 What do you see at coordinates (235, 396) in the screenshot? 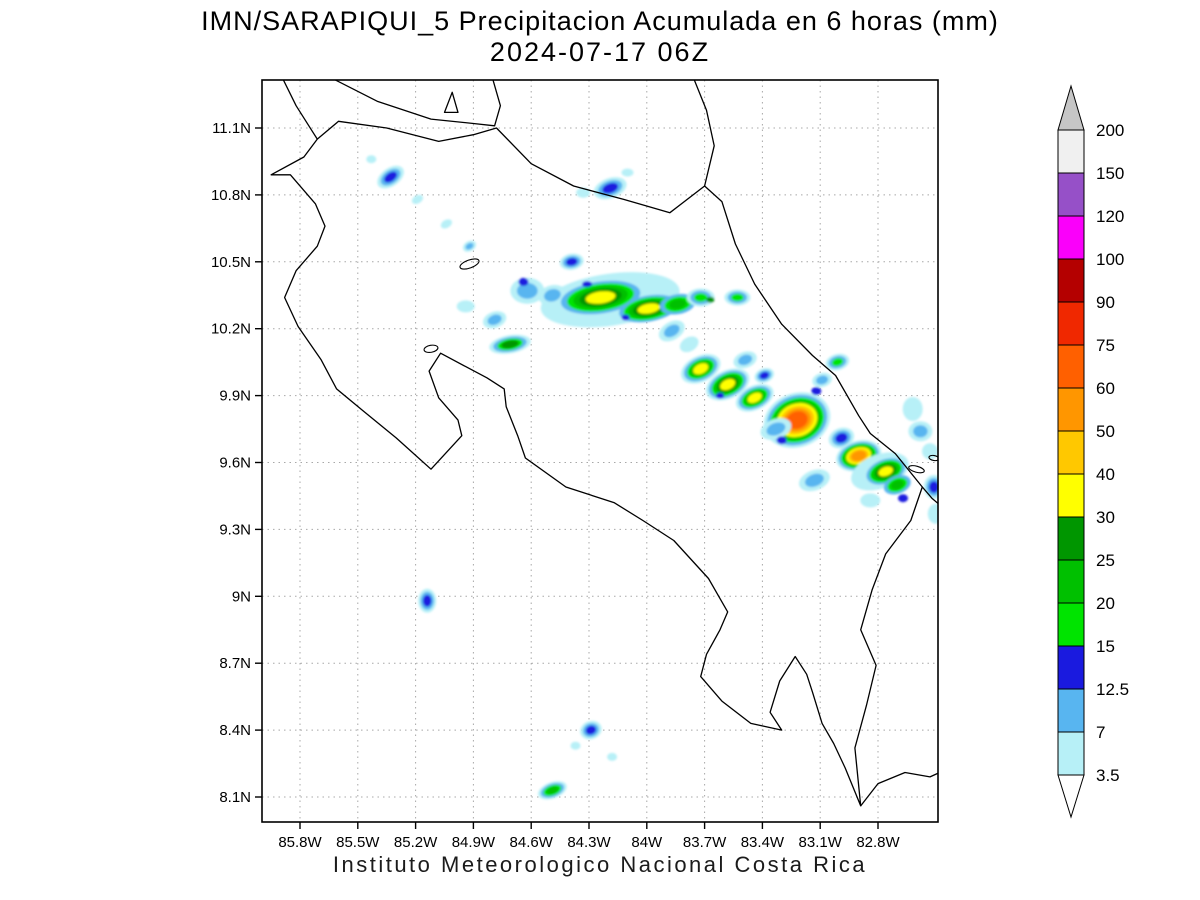
I see `y-axis-tick-label: 9.9N` at bounding box center [235, 396].